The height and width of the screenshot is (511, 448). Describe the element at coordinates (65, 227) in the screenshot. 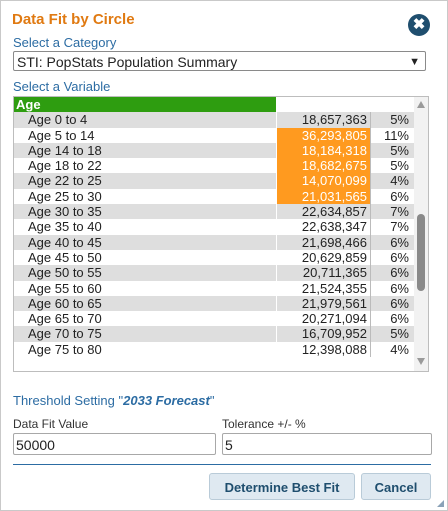

I see `row-label: Age 35 to 40` at that location.